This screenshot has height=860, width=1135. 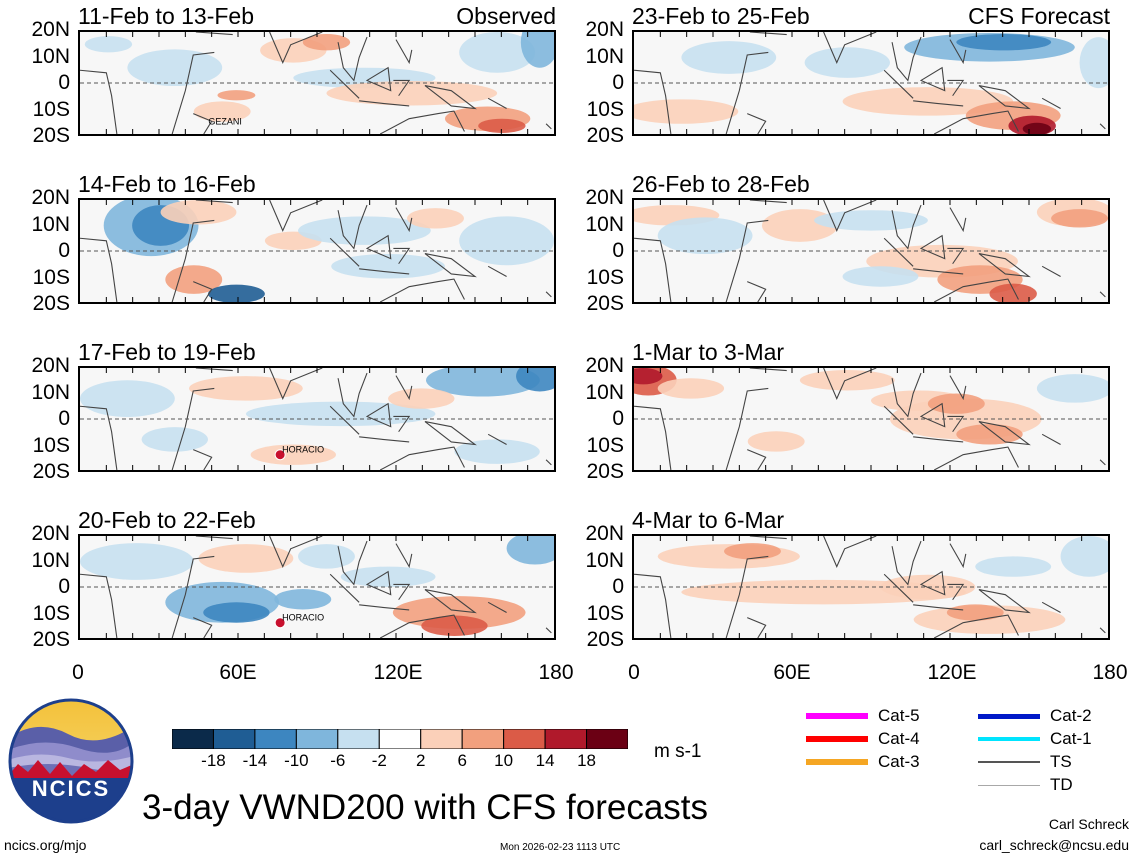 What do you see at coordinates (708, 352) in the screenshot?
I see `panel-title: 1-Mar to 3-Mar` at bounding box center [708, 352].